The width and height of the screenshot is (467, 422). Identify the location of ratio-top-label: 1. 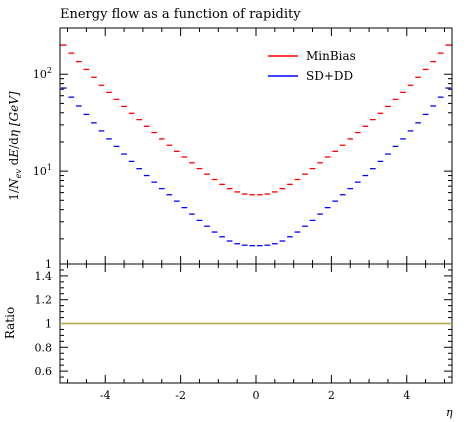
(48, 264).